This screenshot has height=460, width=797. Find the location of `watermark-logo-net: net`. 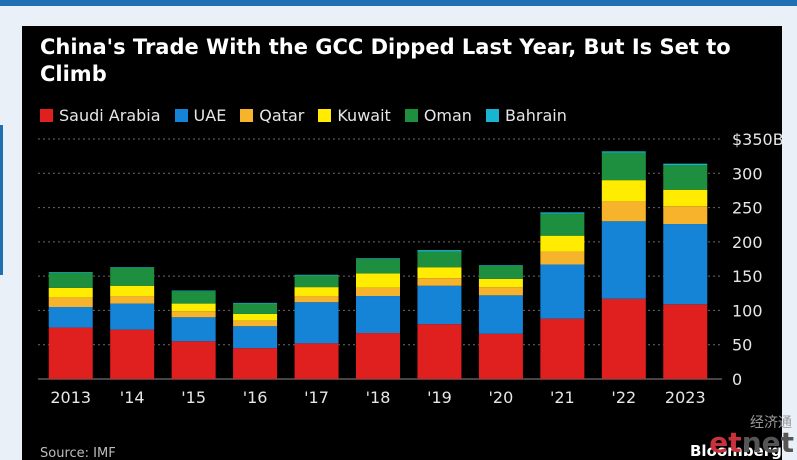

watermark-logo-net: net is located at coordinates (767, 442).